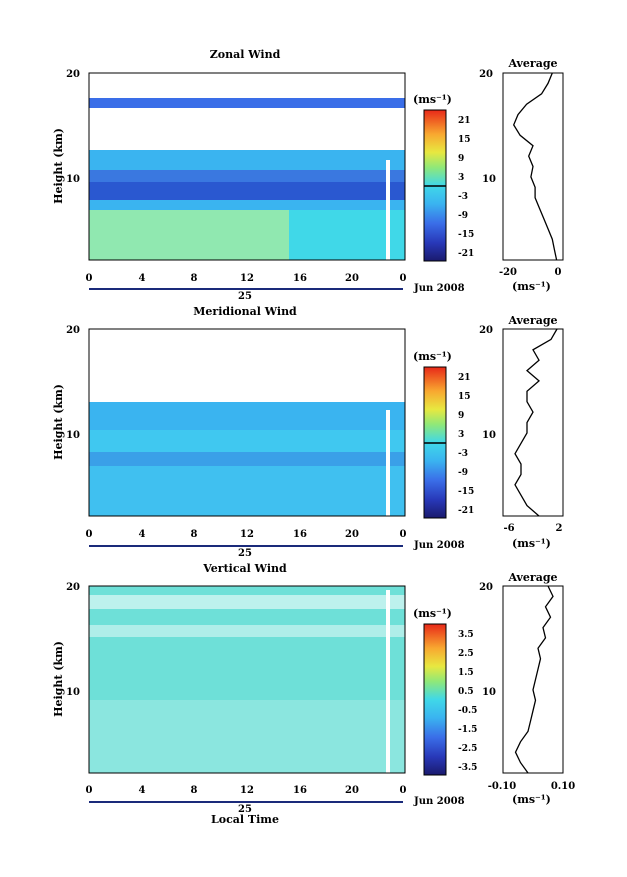 This screenshot has height=877, width=627. Describe the element at coordinates (245, 311) in the screenshot. I see `panel-title: Meridional Wind` at that location.